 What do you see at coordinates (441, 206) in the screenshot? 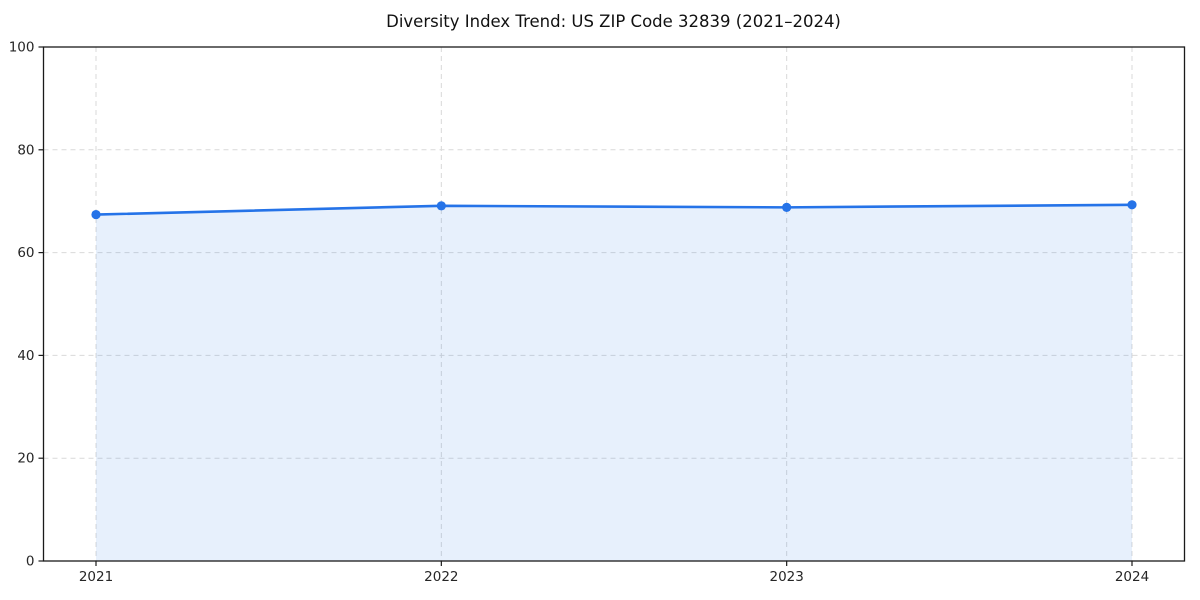
I see `data-point-2022` at bounding box center [441, 206].